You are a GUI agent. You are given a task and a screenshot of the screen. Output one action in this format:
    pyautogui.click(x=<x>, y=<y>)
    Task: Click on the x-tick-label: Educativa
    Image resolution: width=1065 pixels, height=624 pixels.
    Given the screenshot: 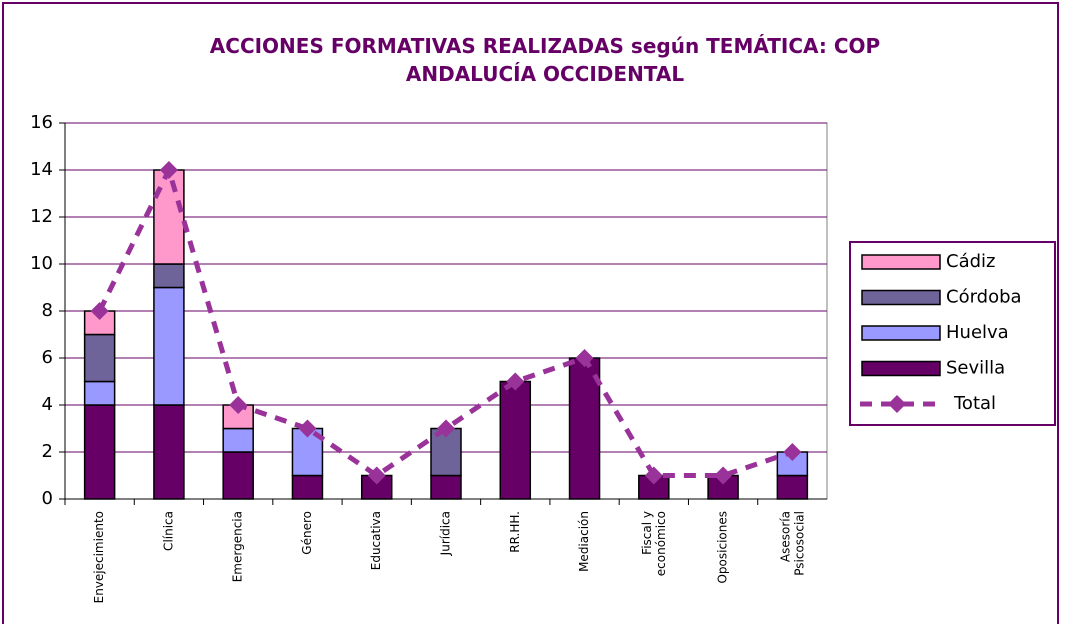 What is the action you would take?
    pyautogui.click(x=376, y=540)
    